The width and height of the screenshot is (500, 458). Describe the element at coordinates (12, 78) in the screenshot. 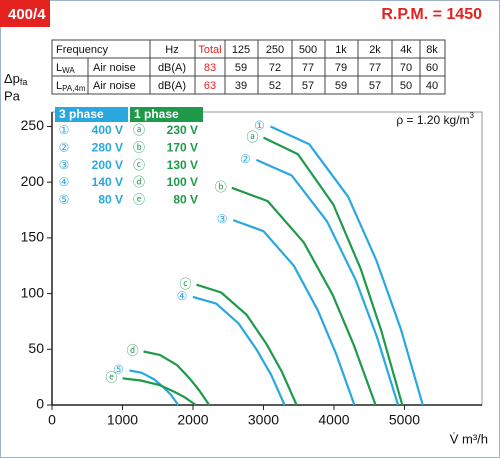

I see `y-label-main: Δp` at that location.